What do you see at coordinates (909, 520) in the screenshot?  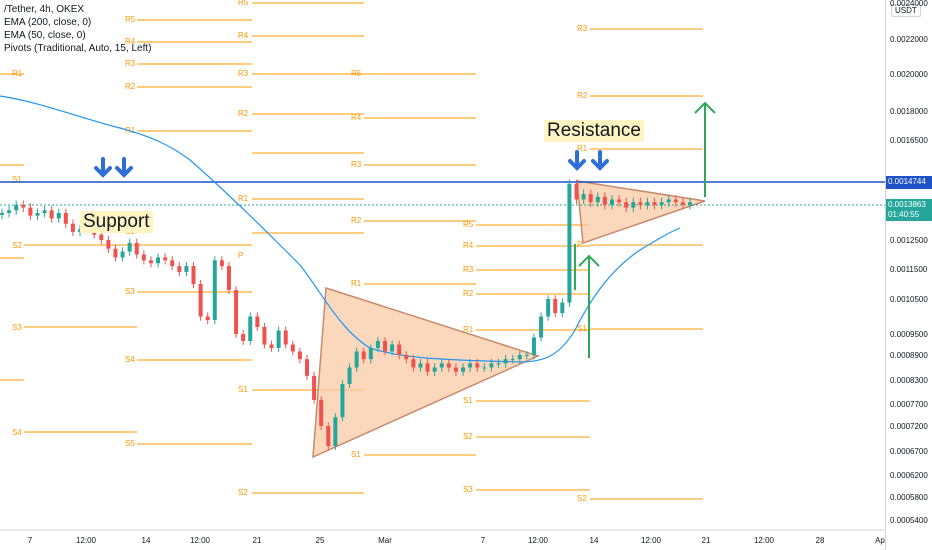 I see `price-tick: 0.0005400` at bounding box center [909, 520].